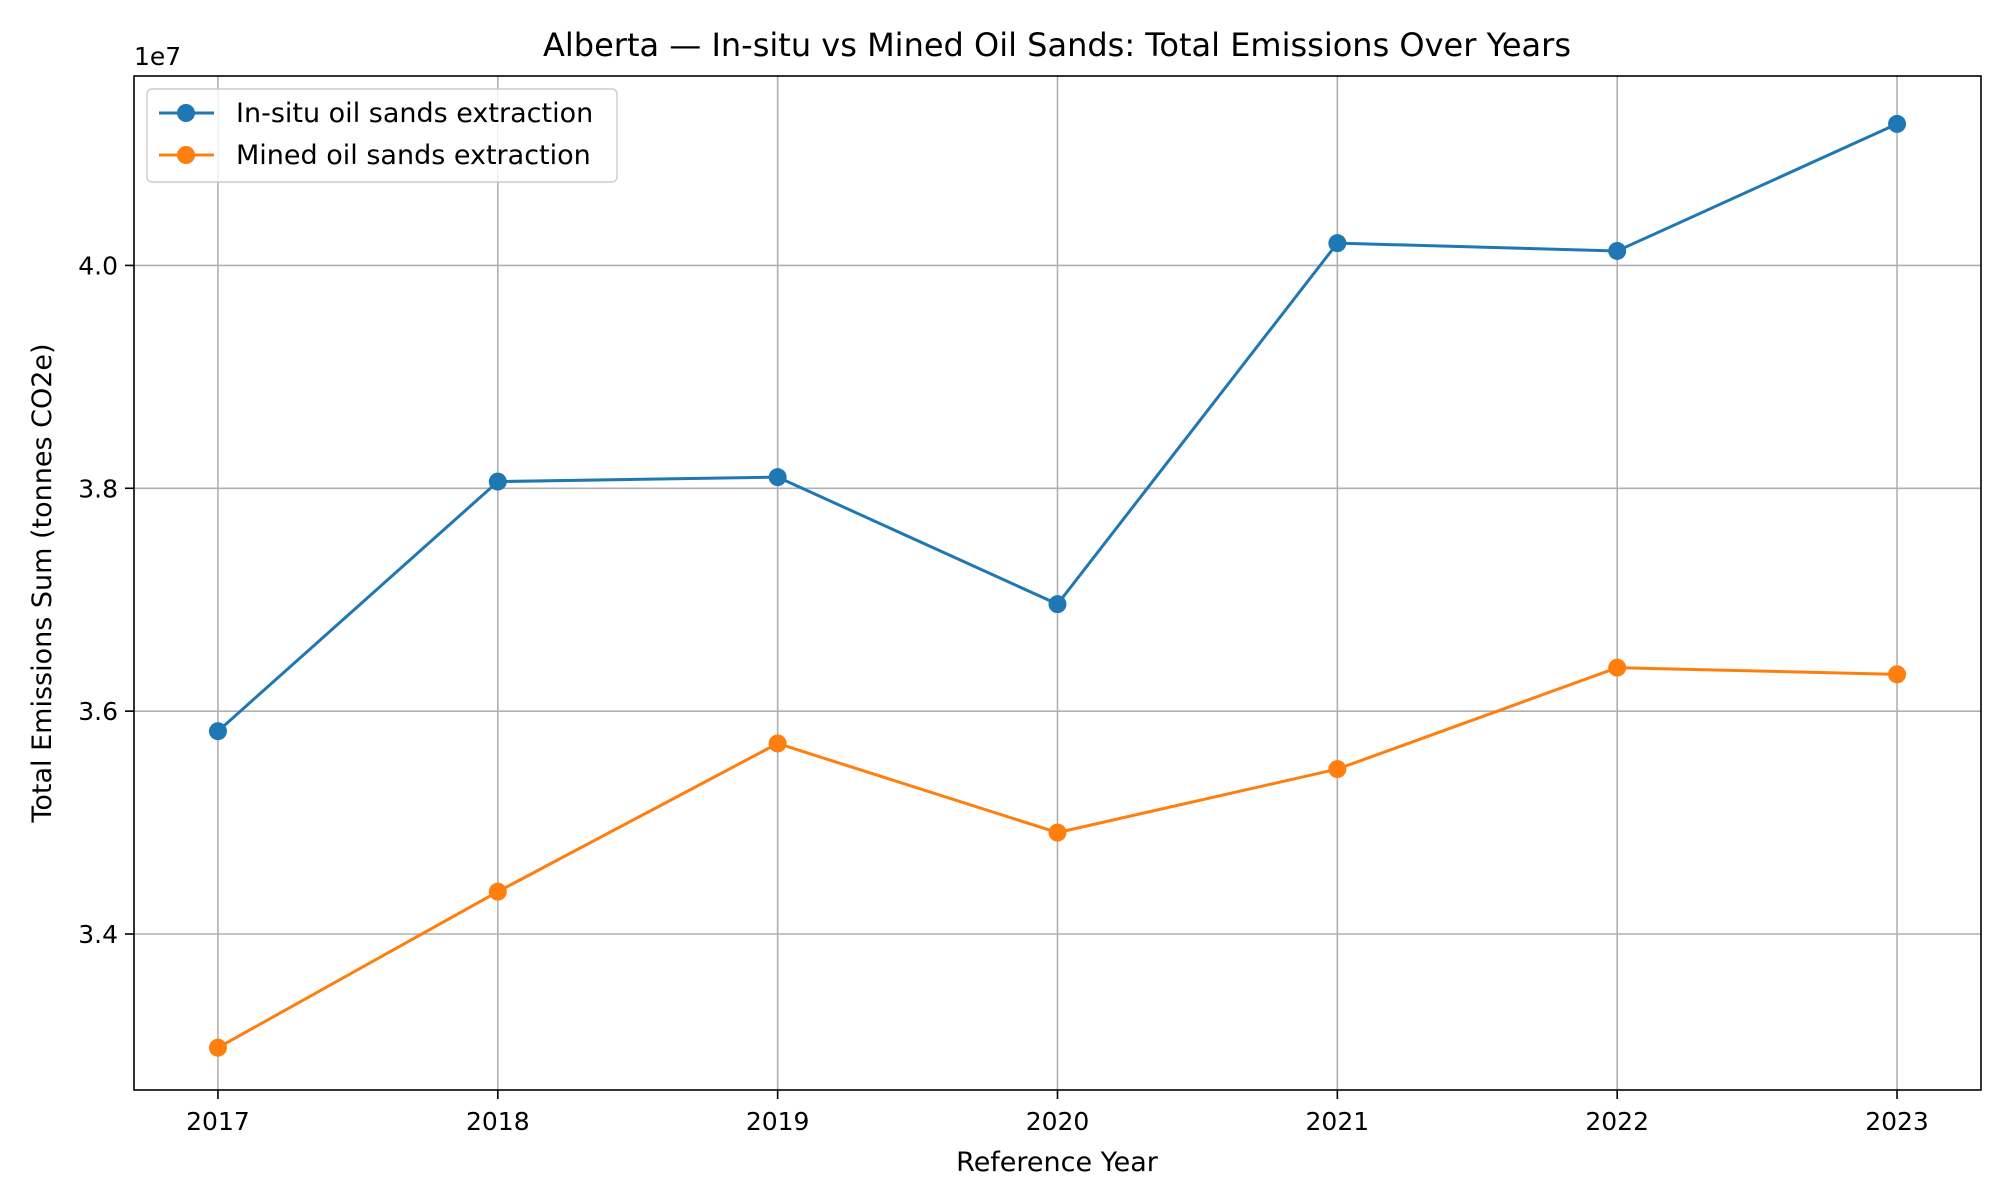 The width and height of the screenshot is (2000, 1200). What do you see at coordinates (1897, 1121) in the screenshot?
I see `x-tick-label: 2023` at bounding box center [1897, 1121].